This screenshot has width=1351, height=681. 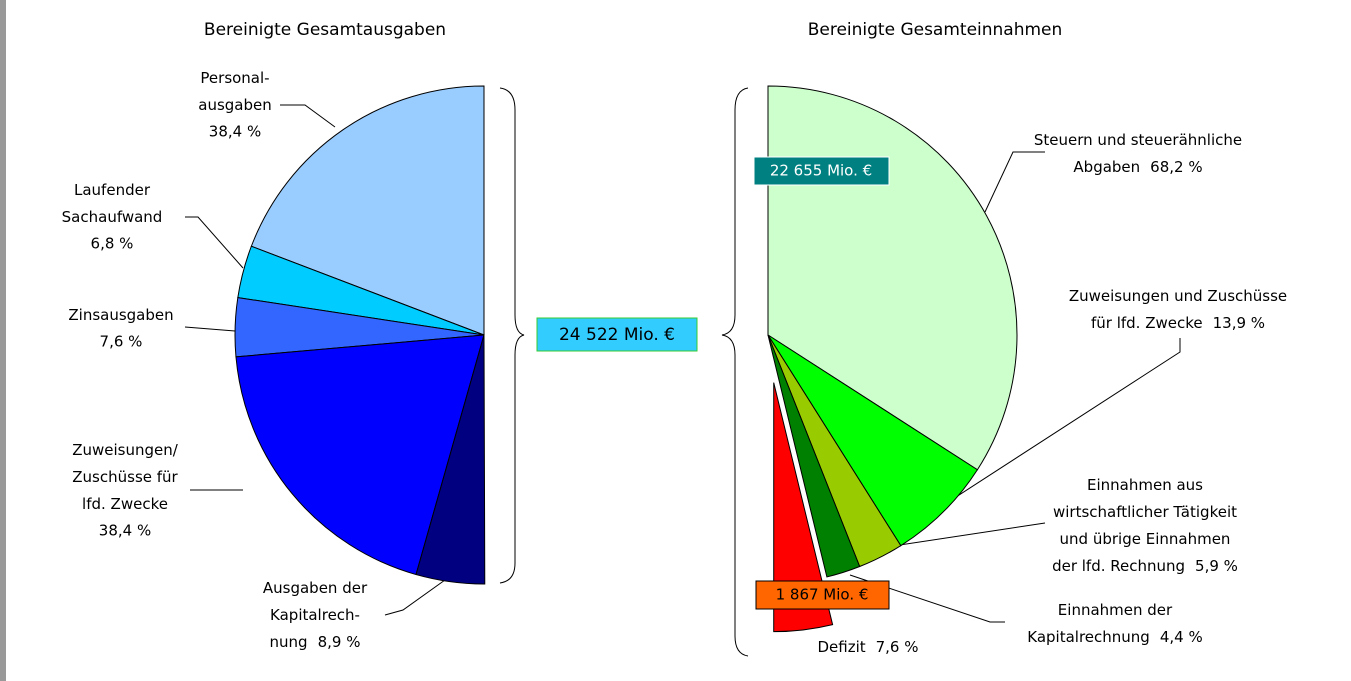 I want to click on total-label: 24 522 Mio. €, so click(x=617, y=335).